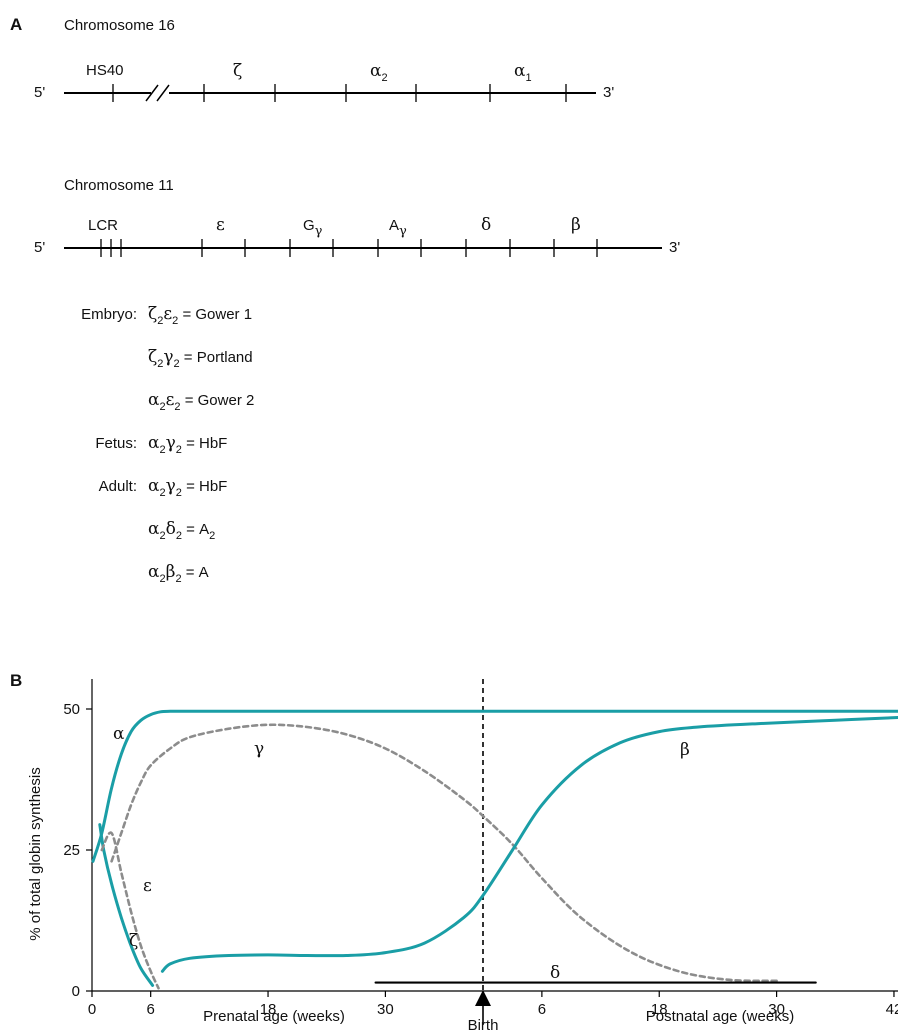 Image resolution: width=898 pixels, height=1032 pixels. I want to click on series-label-beta: β, so click(685, 750).